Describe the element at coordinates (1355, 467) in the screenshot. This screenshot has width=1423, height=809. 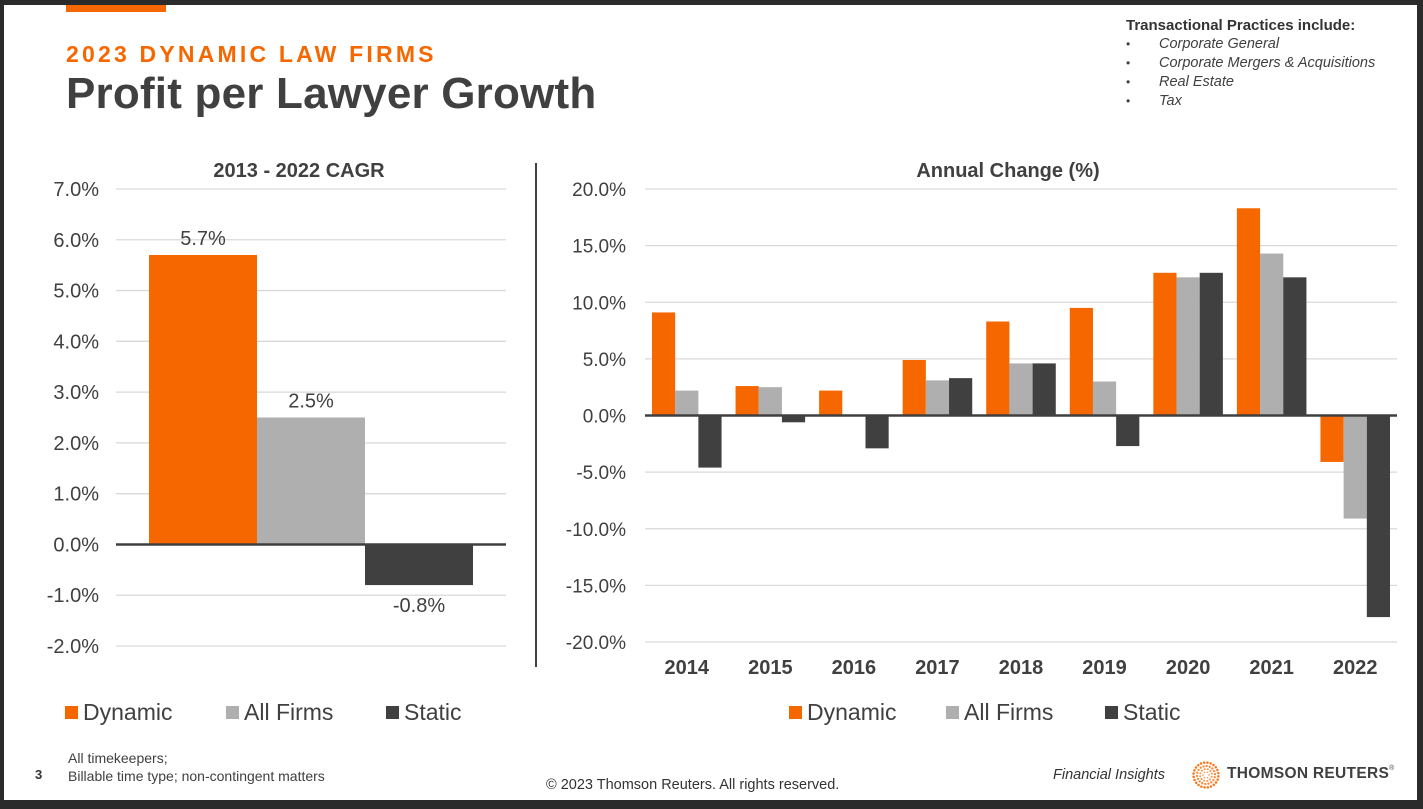
I see `bar-all-firms-2022` at that location.